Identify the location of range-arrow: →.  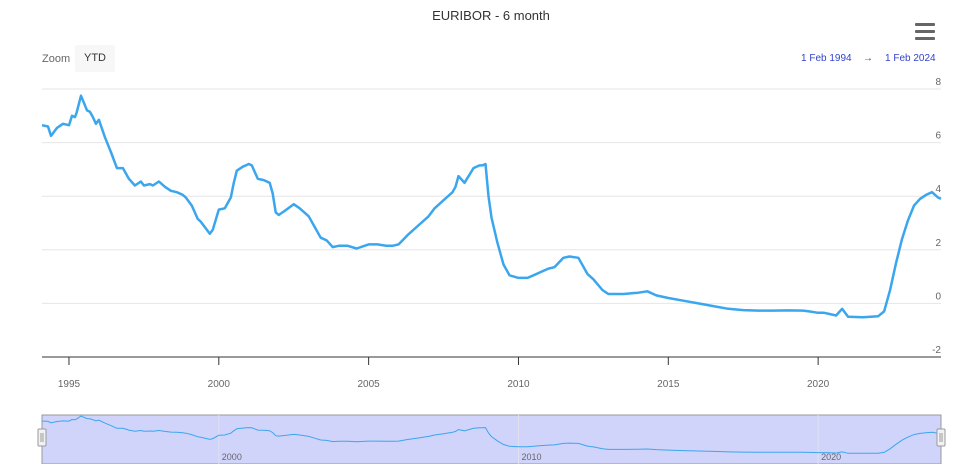
(868, 58).